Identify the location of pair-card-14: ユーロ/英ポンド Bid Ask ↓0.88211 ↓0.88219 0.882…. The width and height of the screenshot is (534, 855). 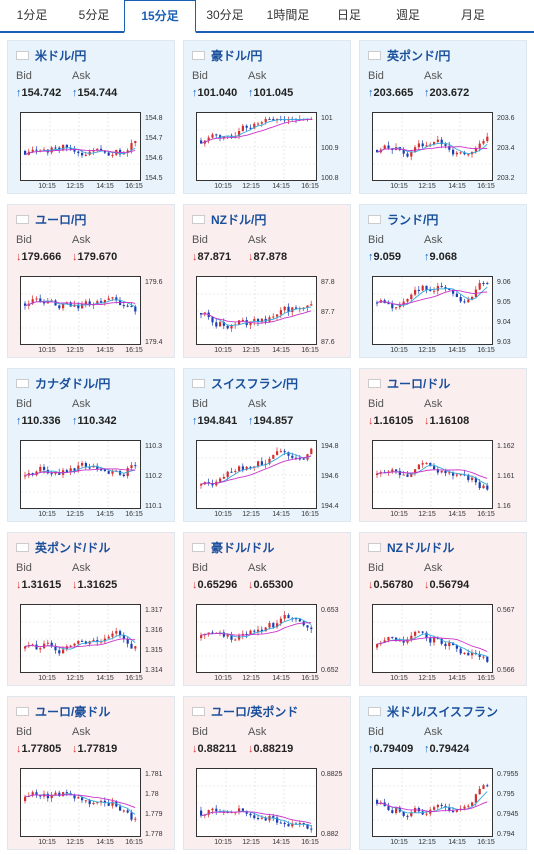
(267, 773).